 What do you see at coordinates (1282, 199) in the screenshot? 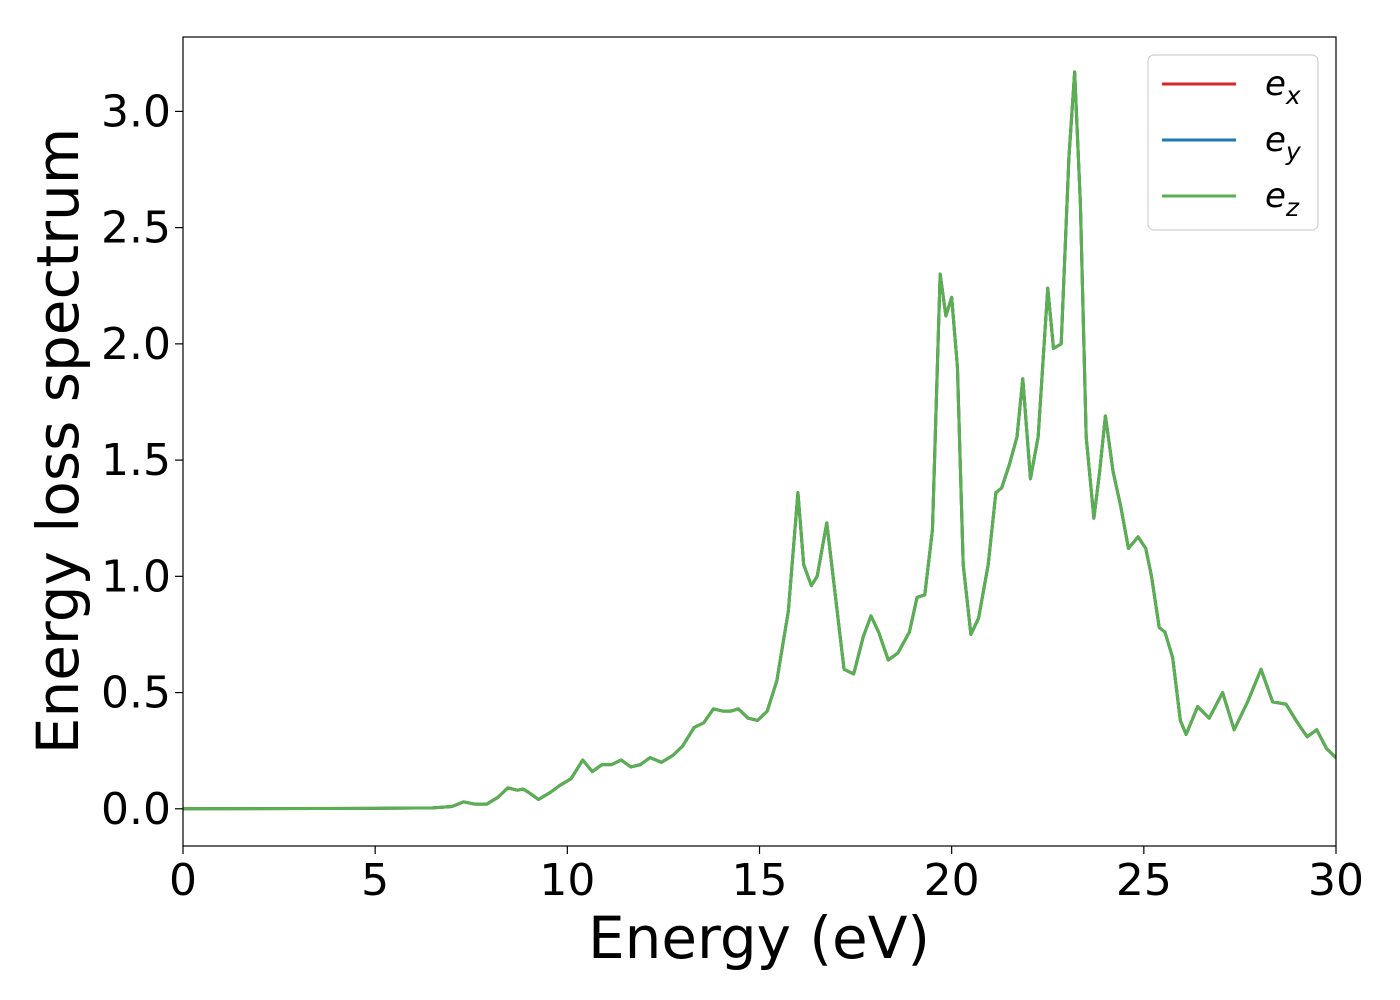
I see `legend-label-z: ez` at bounding box center [1282, 199].